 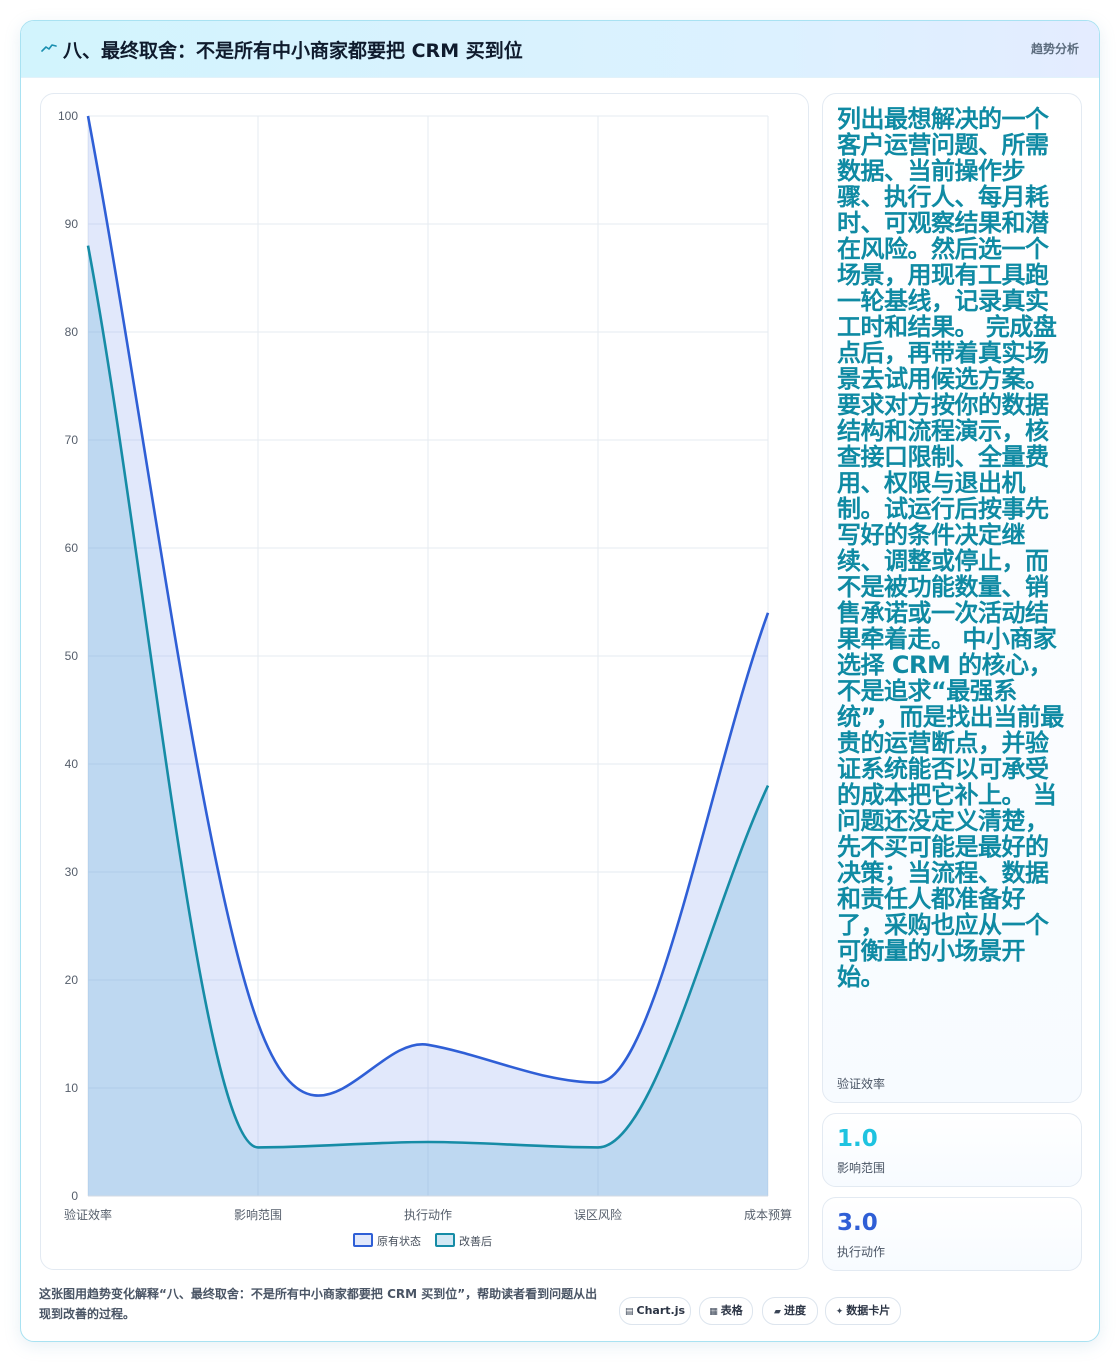 I want to click on metric-card-1: 1.0 影响范围, so click(x=952, y=1150).